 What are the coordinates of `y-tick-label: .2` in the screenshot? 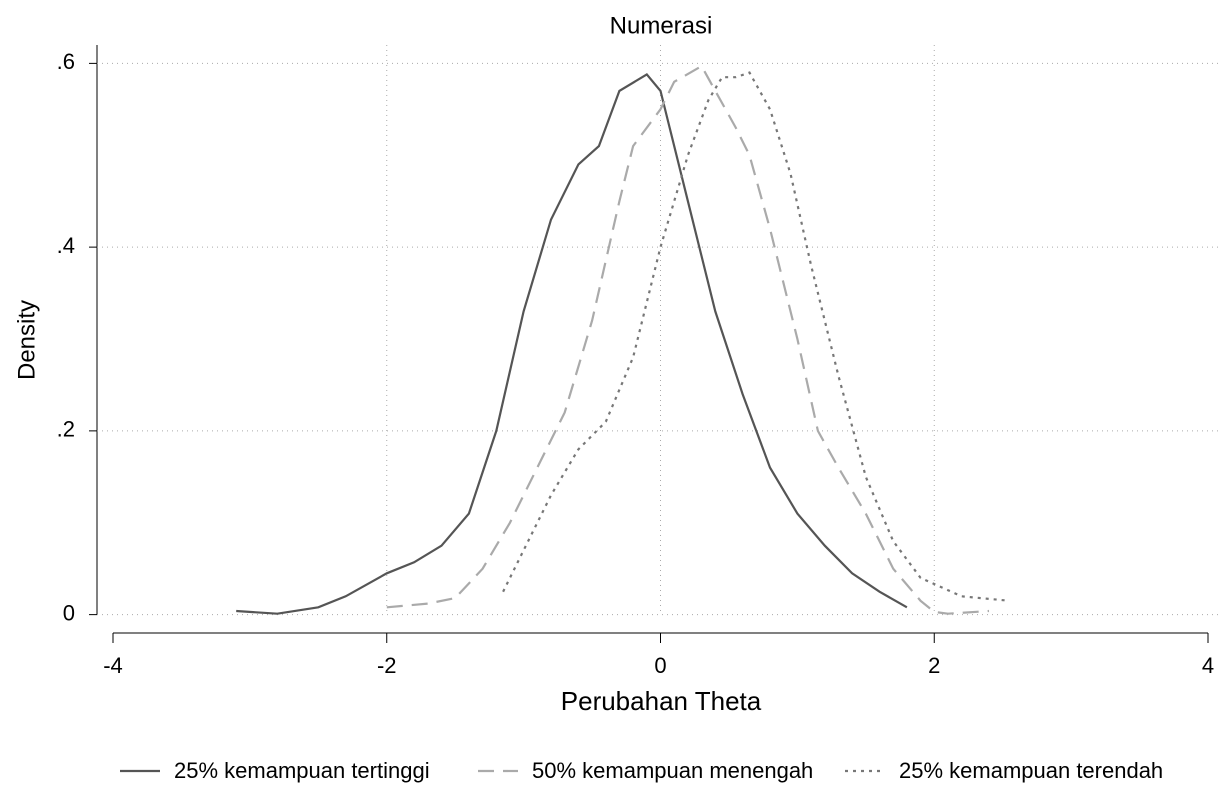 It's located at (66, 429).